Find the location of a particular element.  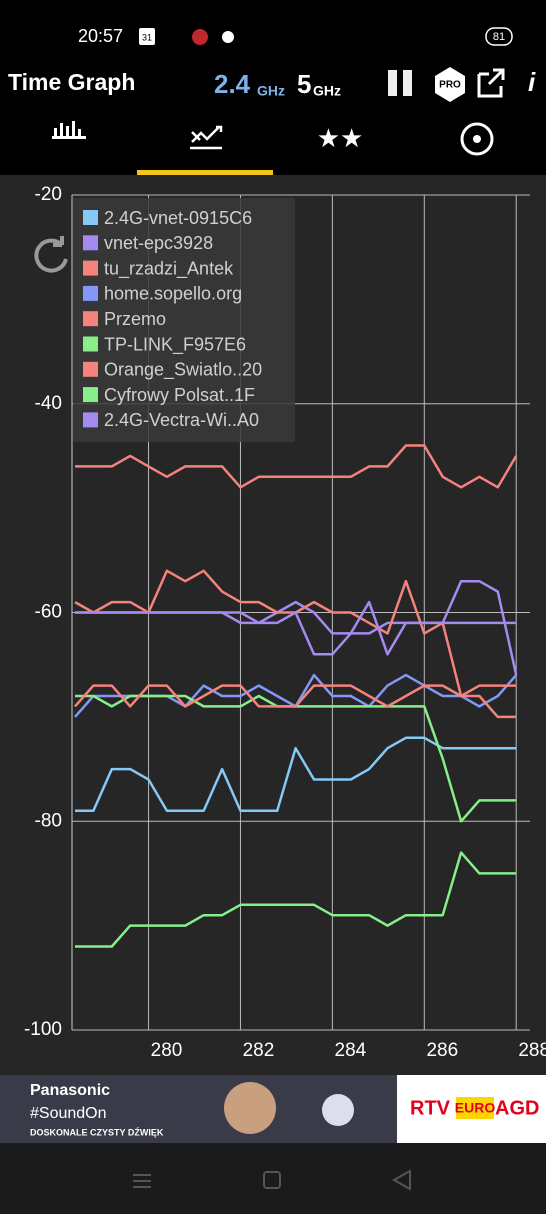

legend-label: vnet-epc3928 is located at coordinates (158, 243).